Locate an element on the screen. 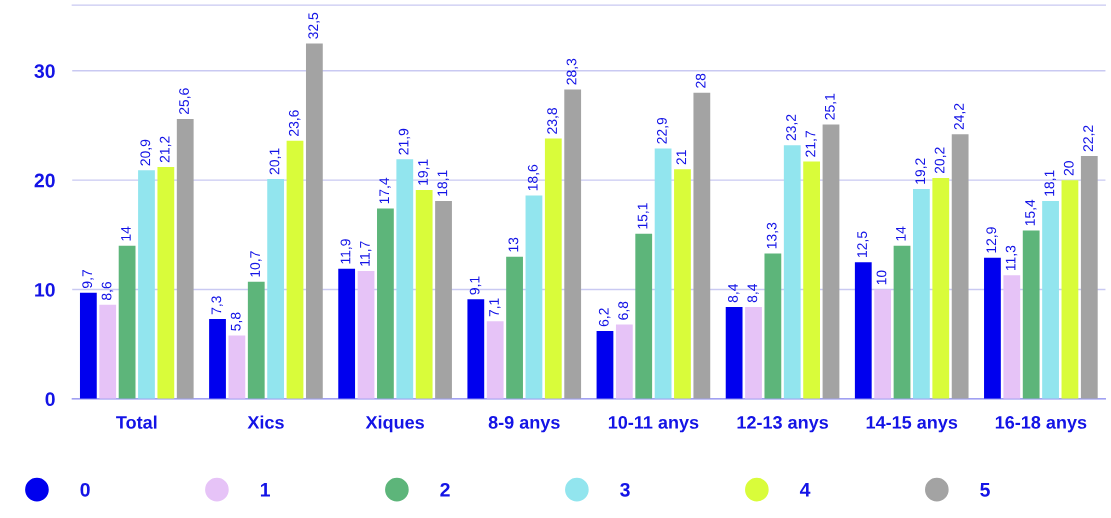 The height and width of the screenshot is (518, 1111). data-label: 12,9 is located at coordinates (992, 240).